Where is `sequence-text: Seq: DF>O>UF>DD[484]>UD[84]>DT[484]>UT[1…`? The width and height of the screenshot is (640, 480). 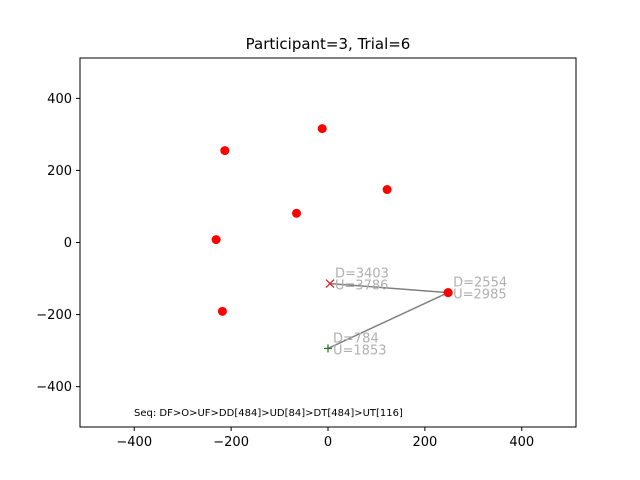
sequence-text: Seq: DF>O>UF>DD[484]>UD[84]>DT[484]>UT[1… is located at coordinates (268, 413).